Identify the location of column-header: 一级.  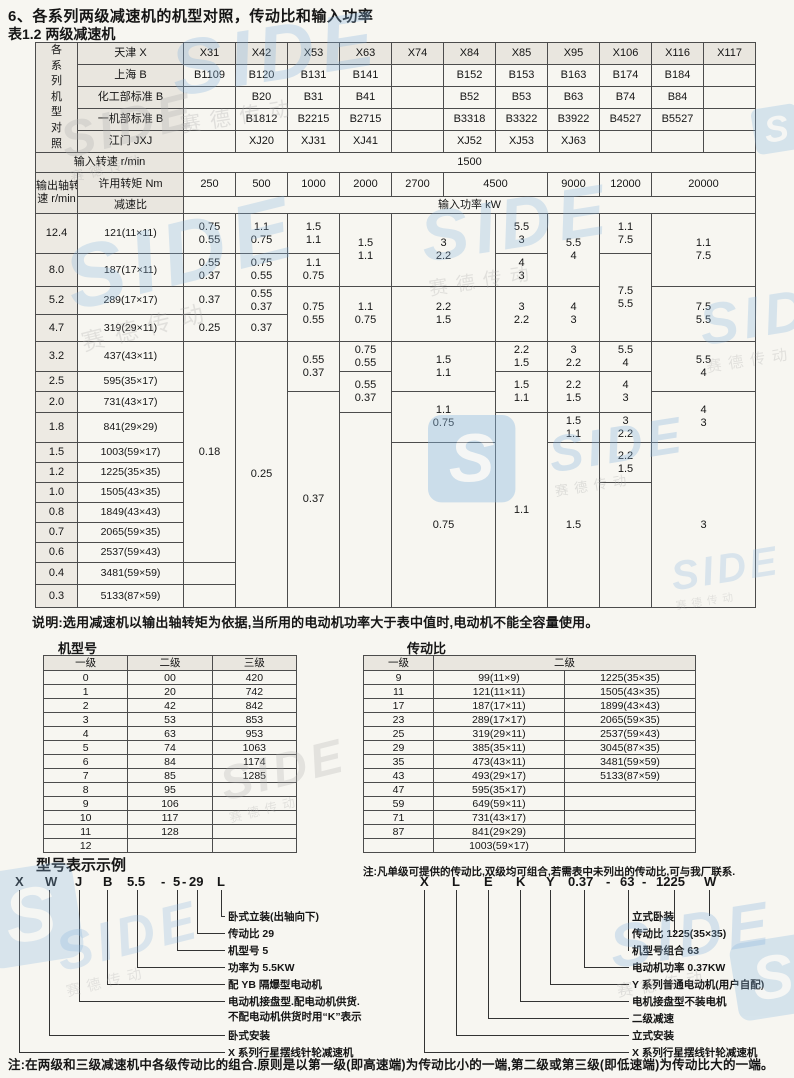
(85, 663).